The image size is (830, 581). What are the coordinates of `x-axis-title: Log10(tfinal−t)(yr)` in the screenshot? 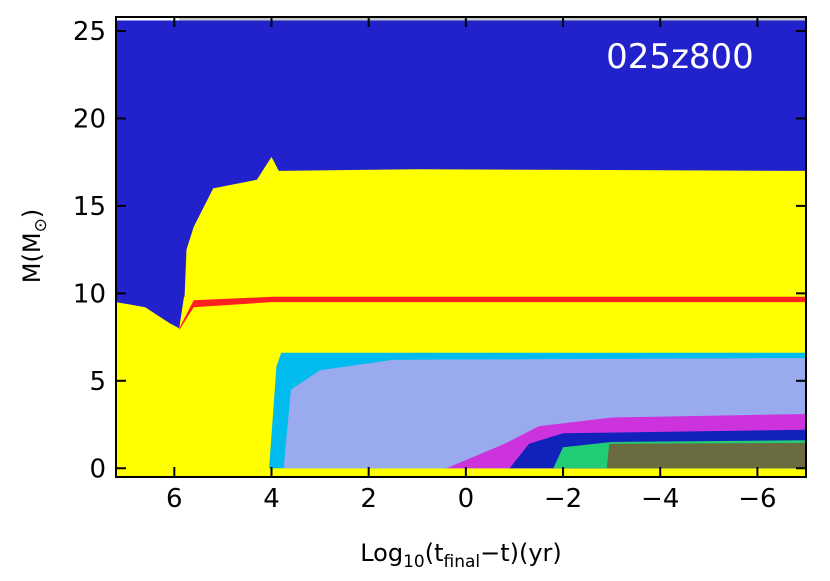 It's located at (461, 555).